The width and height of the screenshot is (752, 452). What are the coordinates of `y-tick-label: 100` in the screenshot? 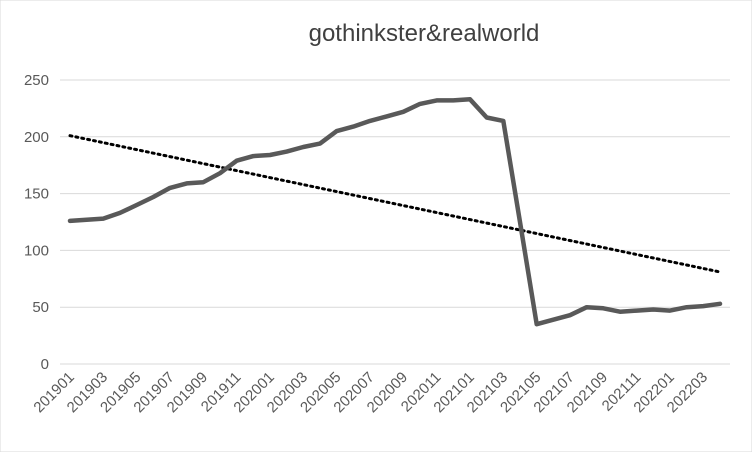 It's located at (36, 250).